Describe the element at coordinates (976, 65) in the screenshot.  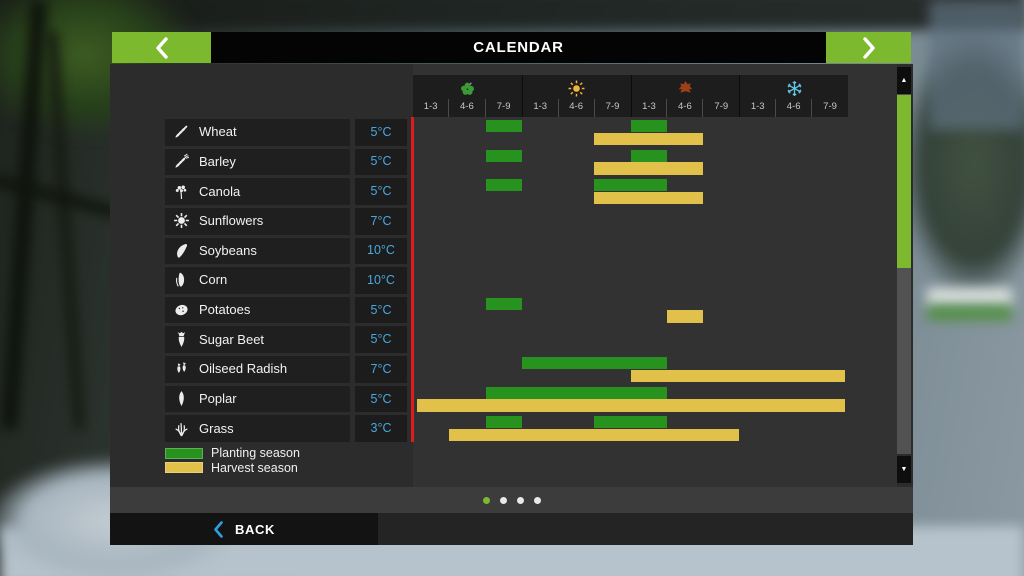
I see `background-sky` at that location.